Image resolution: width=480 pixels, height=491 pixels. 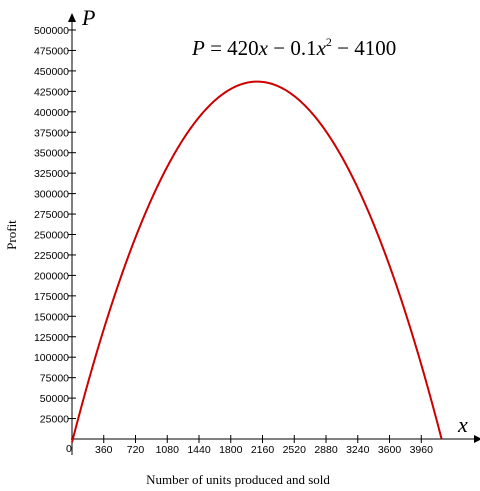 What do you see at coordinates (51, 215) in the screenshot?
I see `y-tick-label: 275000` at bounding box center [51, 215].